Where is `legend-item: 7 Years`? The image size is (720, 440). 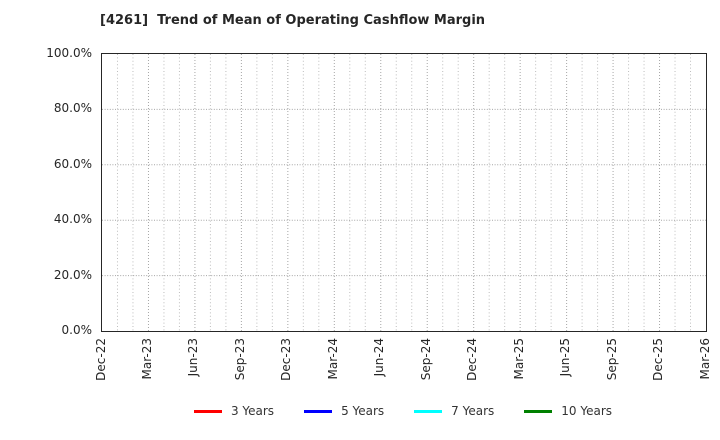 legend-item: 7 Years is located at coordinates (454, 411).